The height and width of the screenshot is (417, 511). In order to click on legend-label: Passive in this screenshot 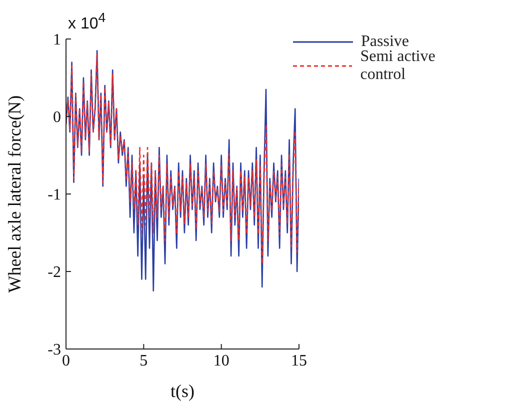, I will do `click(385, 41)`.